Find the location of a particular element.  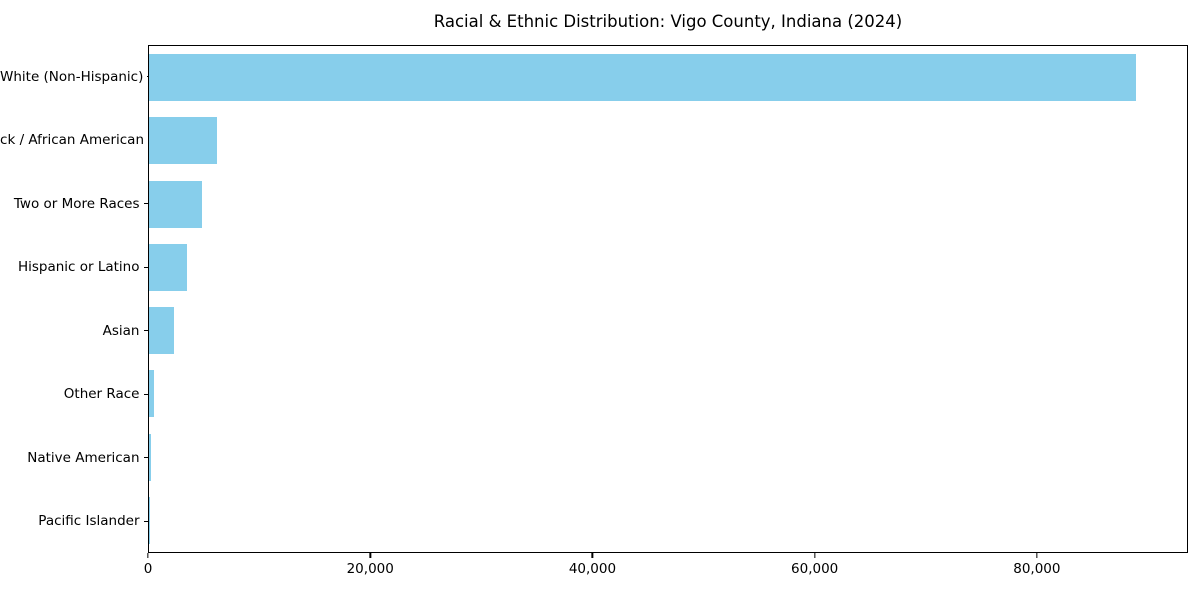

x-tick-label: 20,000 is located at coordinates (370, 569).